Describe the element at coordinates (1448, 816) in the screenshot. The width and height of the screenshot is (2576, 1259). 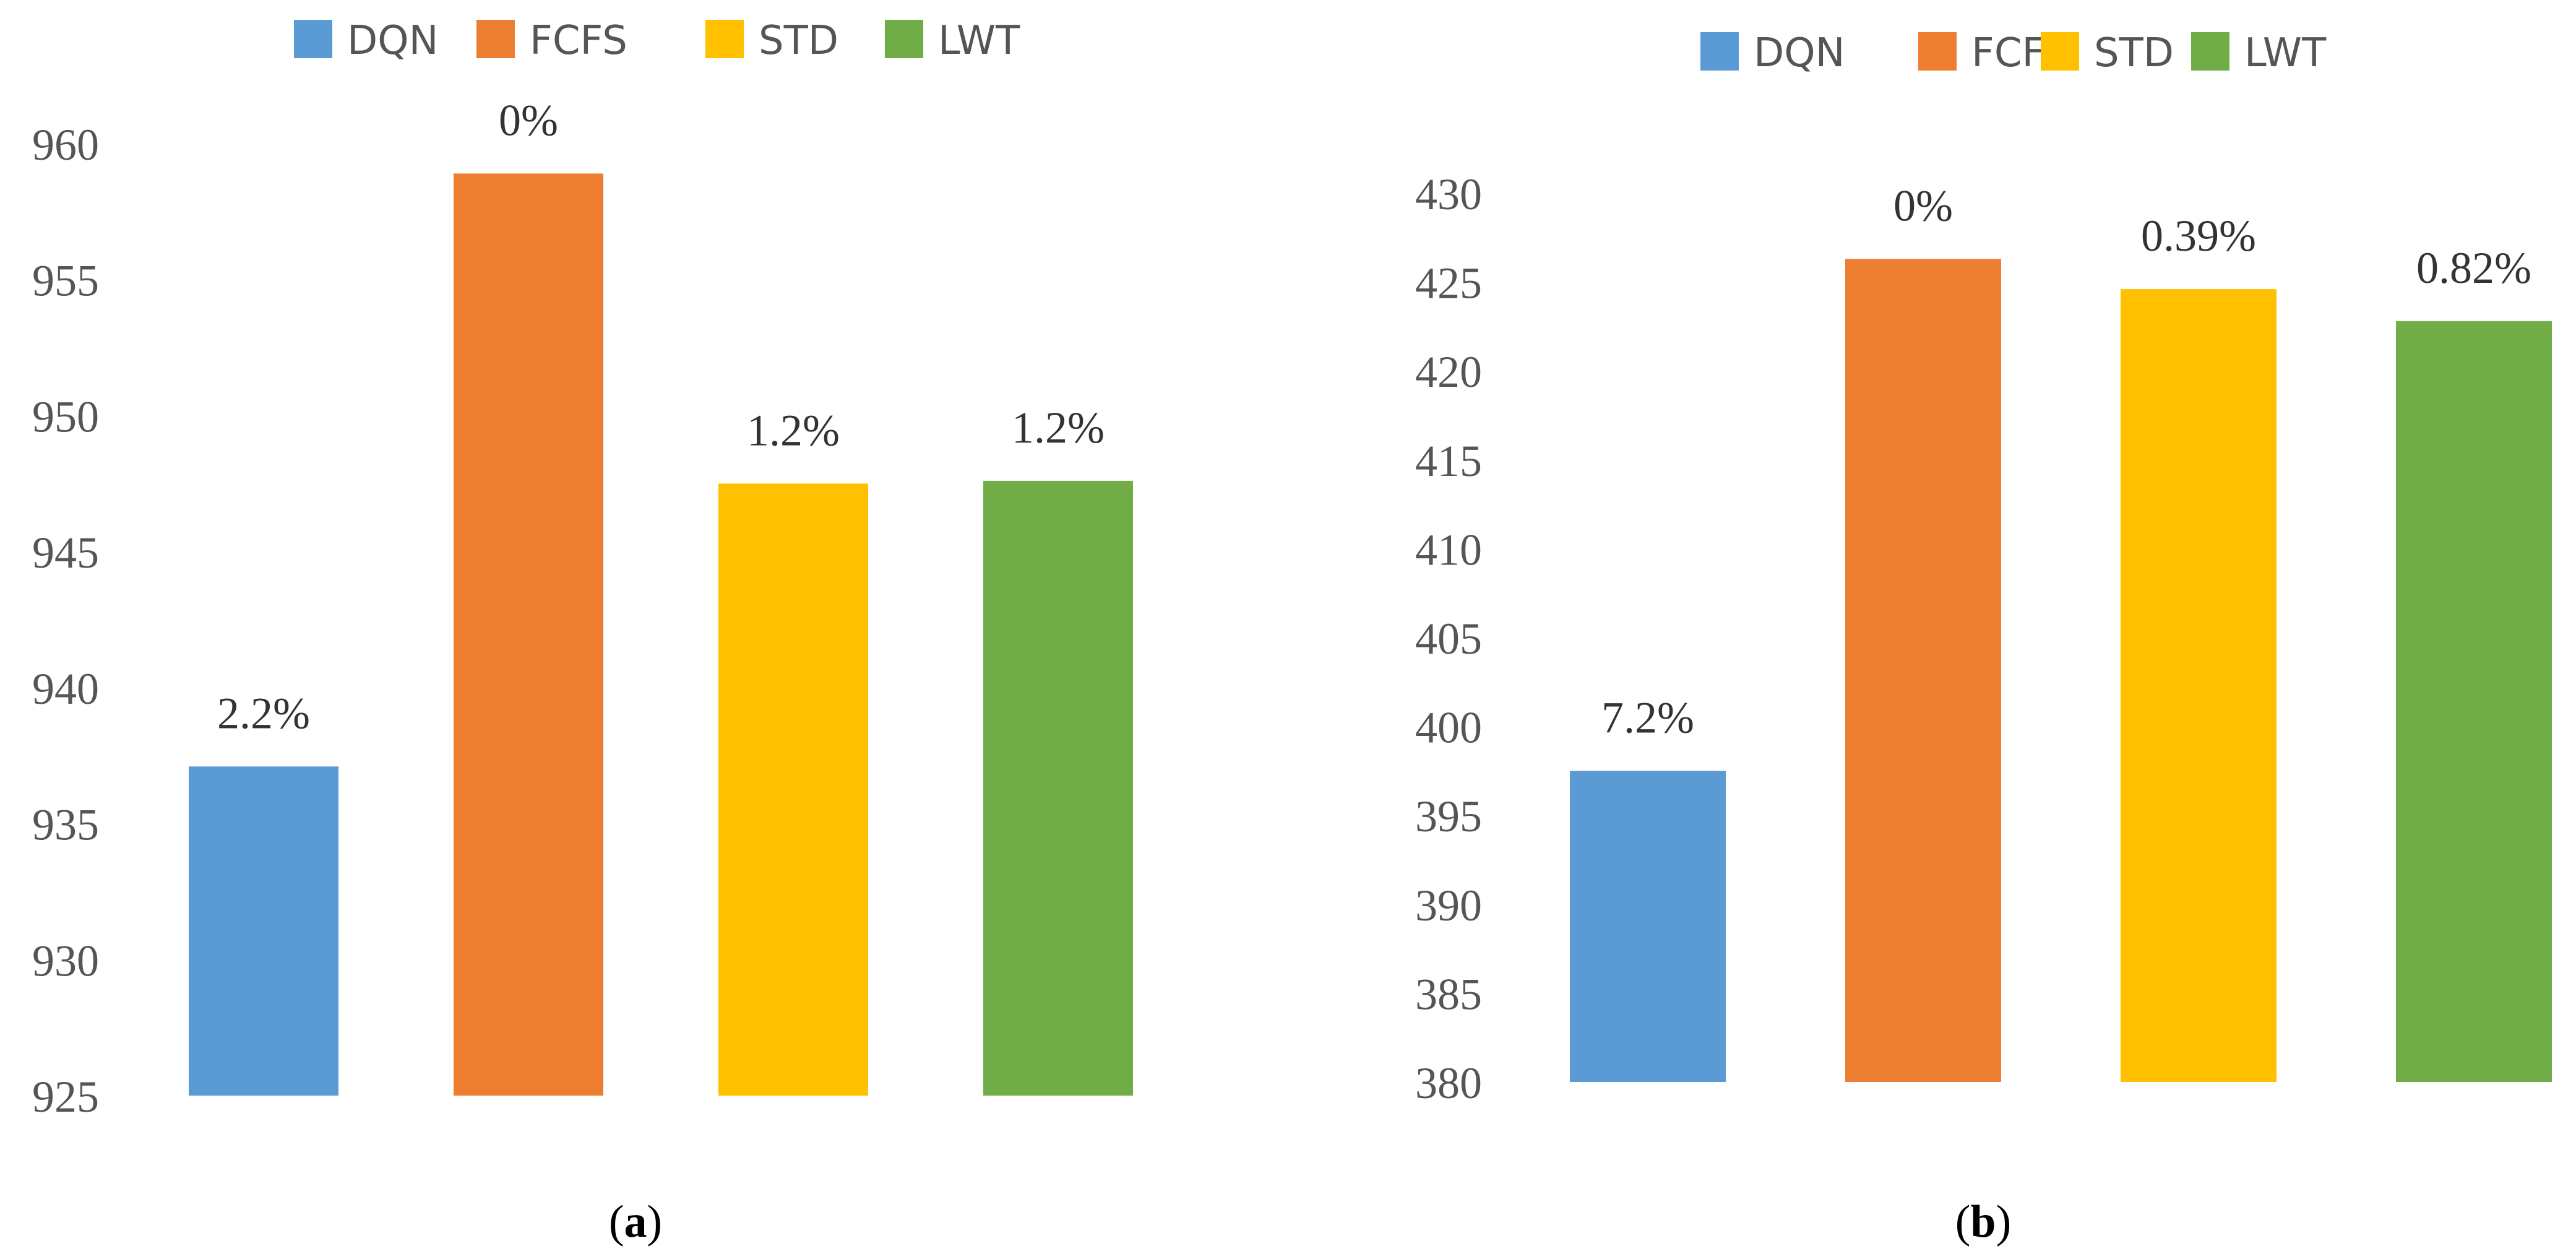
I see `y-tick-label: 395` at that location.